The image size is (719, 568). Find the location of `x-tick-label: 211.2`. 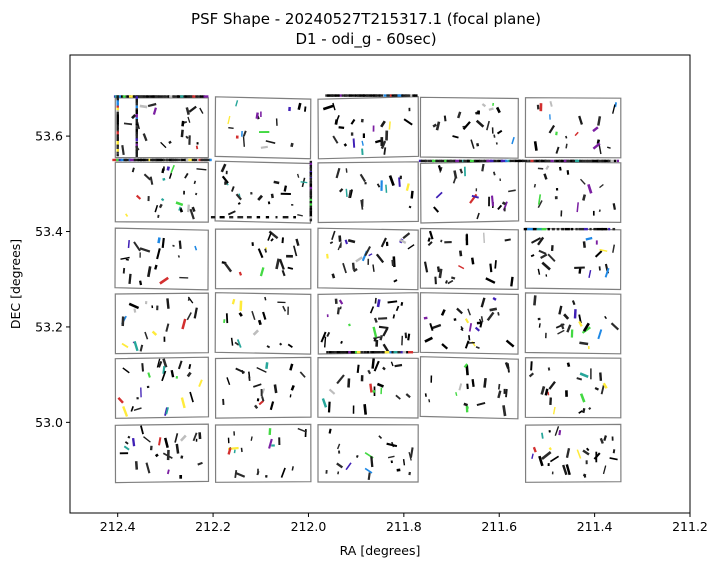

x-tick-label: 211.2 is located at coordinates (690, 526).